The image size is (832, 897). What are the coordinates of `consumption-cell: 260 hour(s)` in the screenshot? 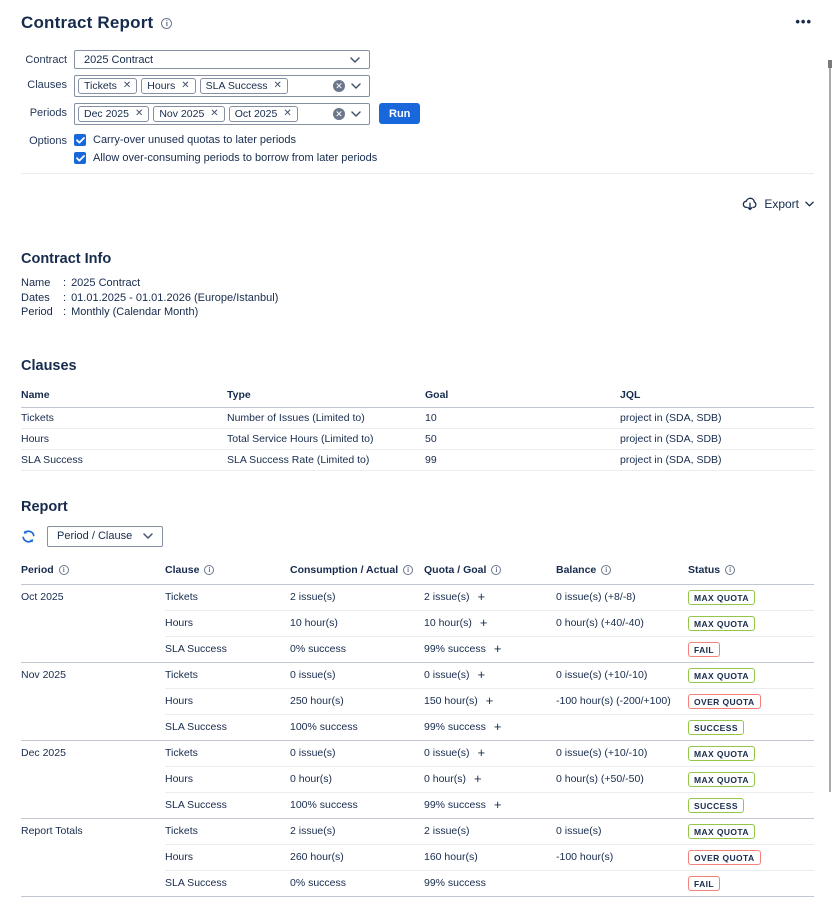 It's located at (357, 856).